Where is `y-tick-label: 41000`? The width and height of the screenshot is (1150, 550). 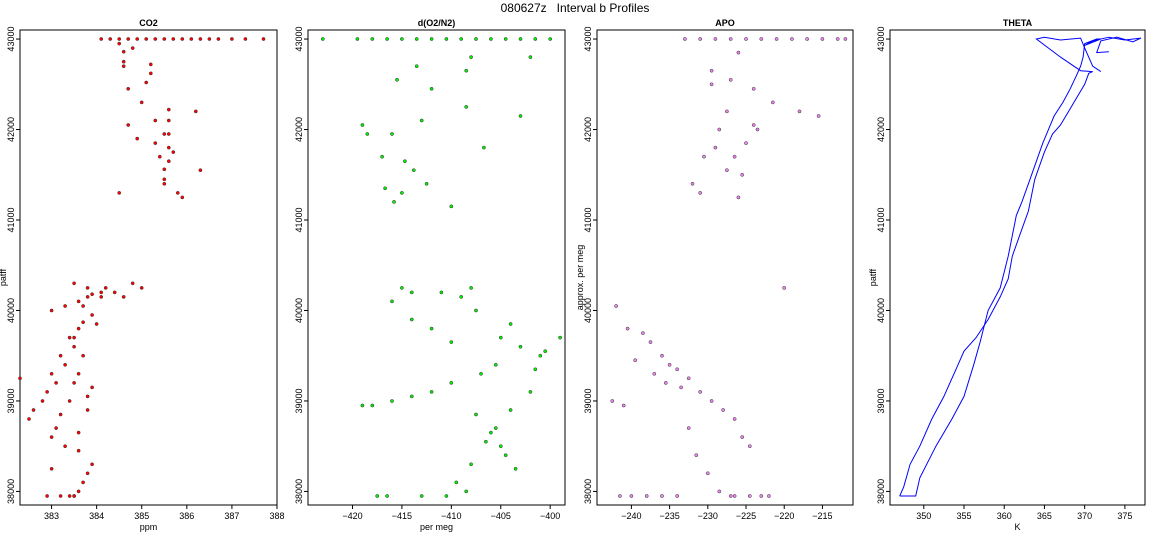
y-tick-label: 41000 is located at coordinates (11, 219).